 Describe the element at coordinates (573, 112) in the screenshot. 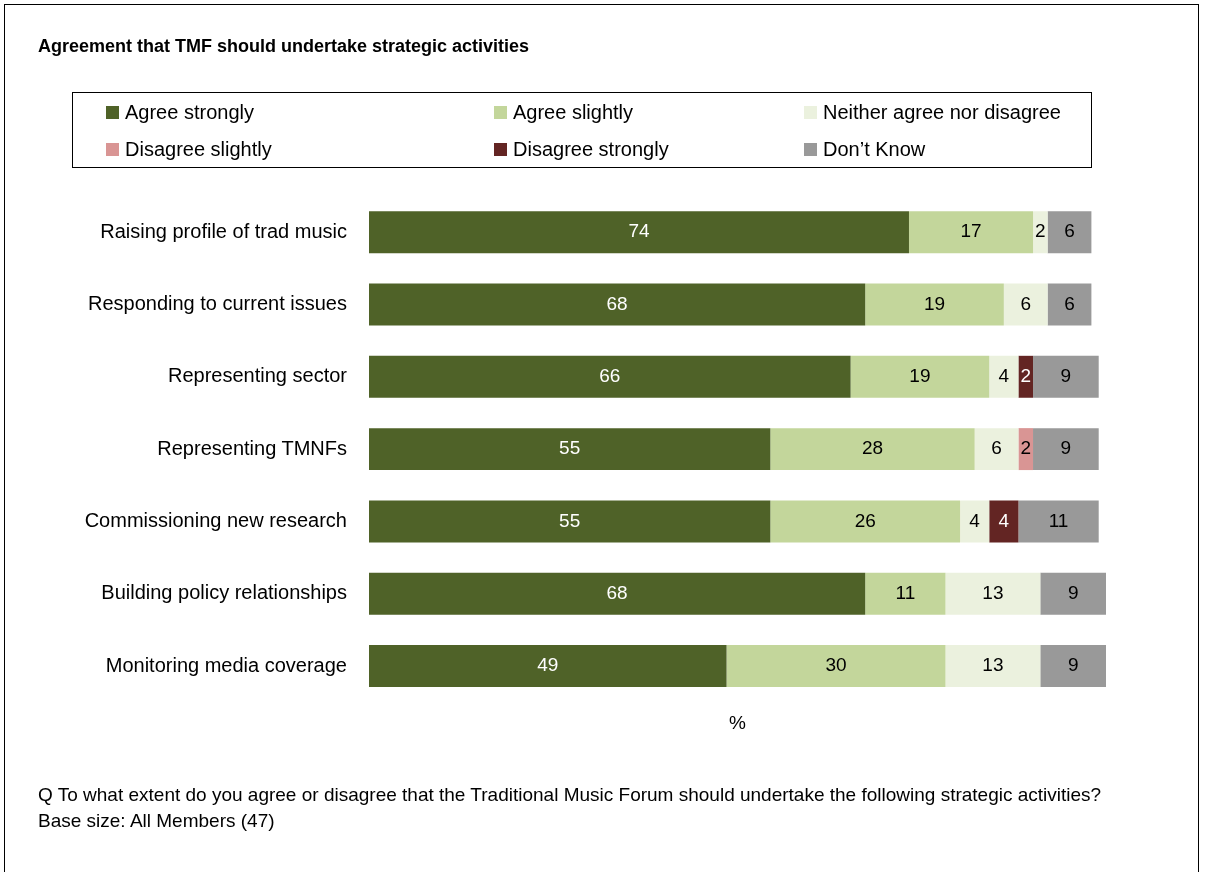

I see `legend-label: Agree slightly` at that location.